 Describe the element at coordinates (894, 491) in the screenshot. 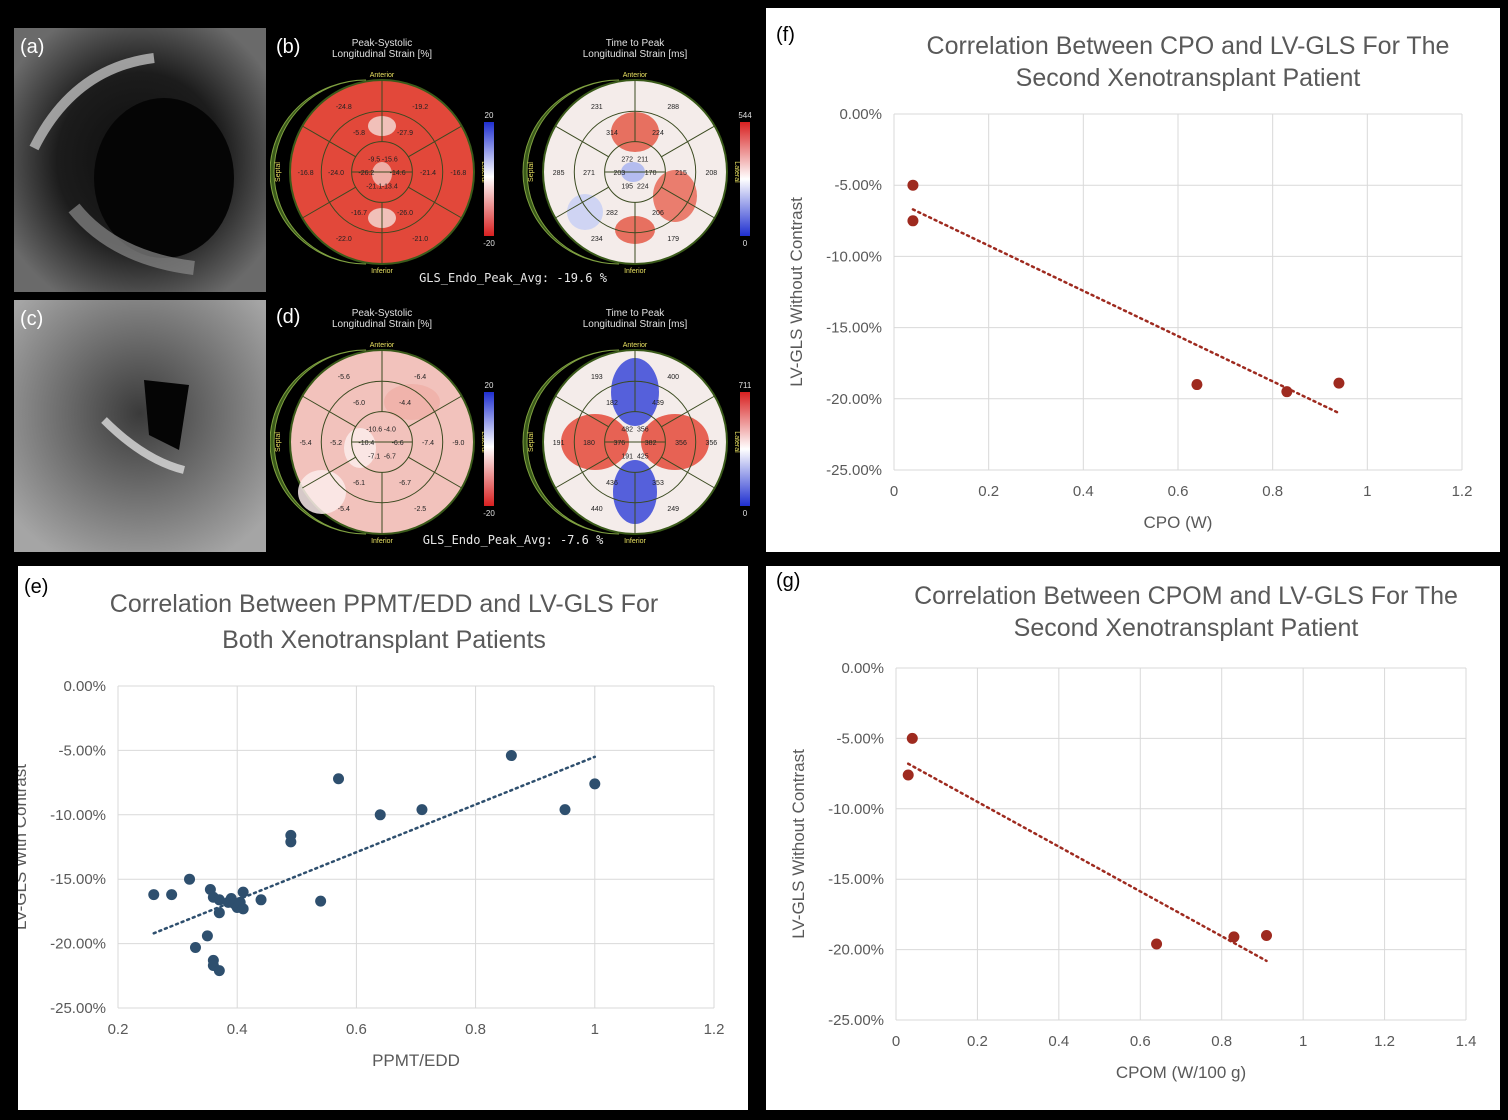

I see `x-tick-label: 0` at that location.